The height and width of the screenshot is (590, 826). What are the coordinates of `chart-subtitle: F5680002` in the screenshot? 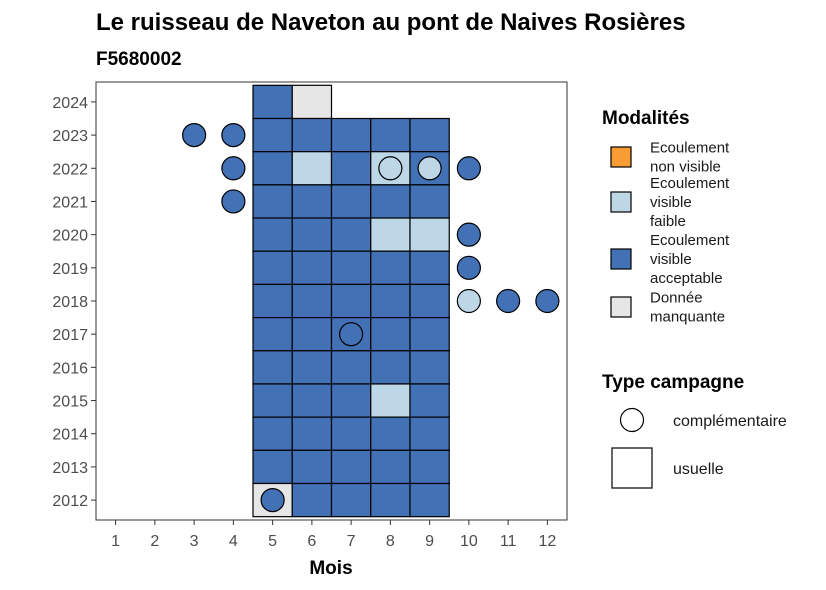 It's located at (139, 59).